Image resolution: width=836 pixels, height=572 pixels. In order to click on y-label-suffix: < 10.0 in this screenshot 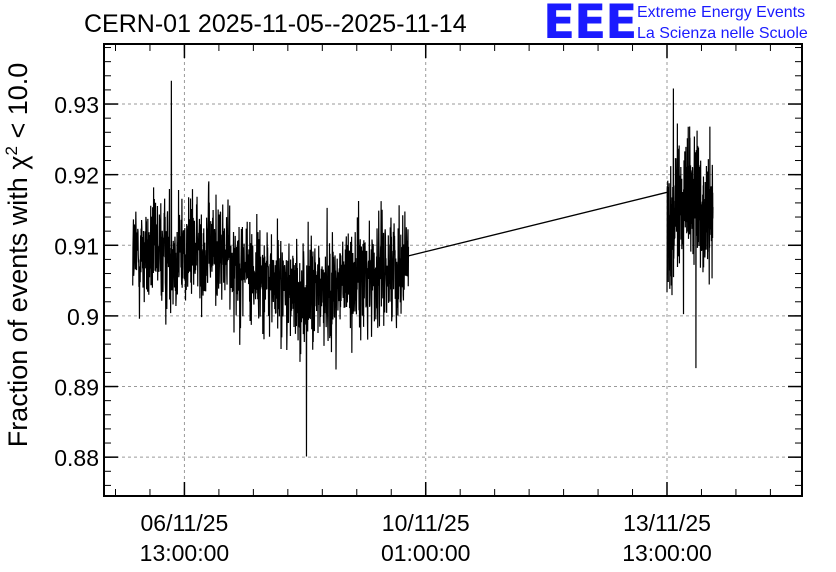, I will do `click(18, 104)`.